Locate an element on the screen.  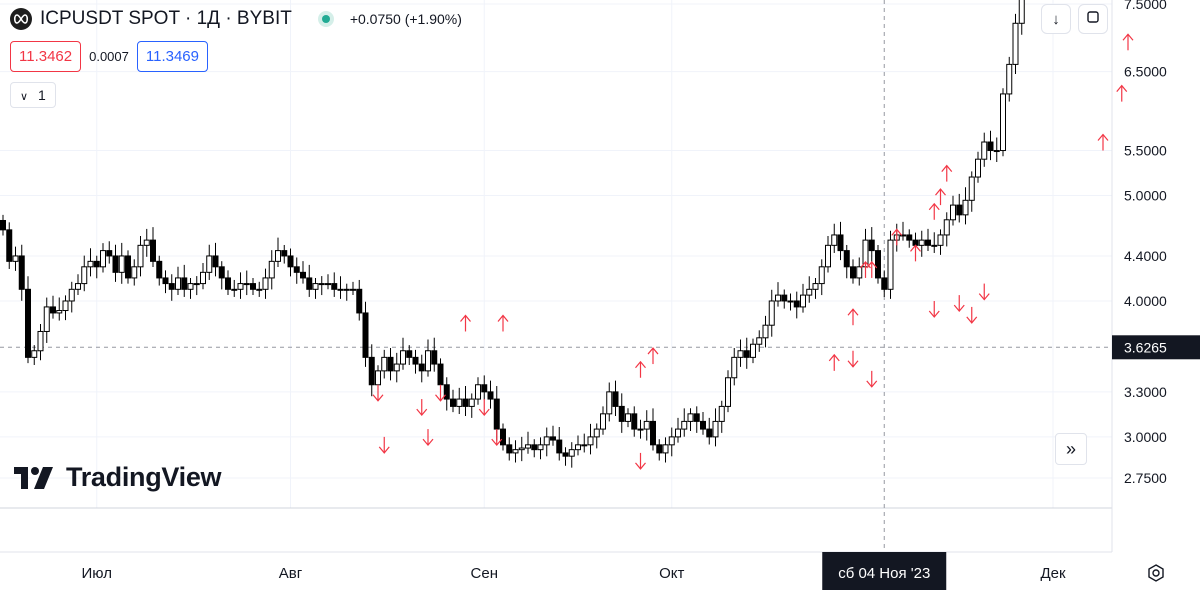
crosshair-price-box is located at coordinates (1156, 347).